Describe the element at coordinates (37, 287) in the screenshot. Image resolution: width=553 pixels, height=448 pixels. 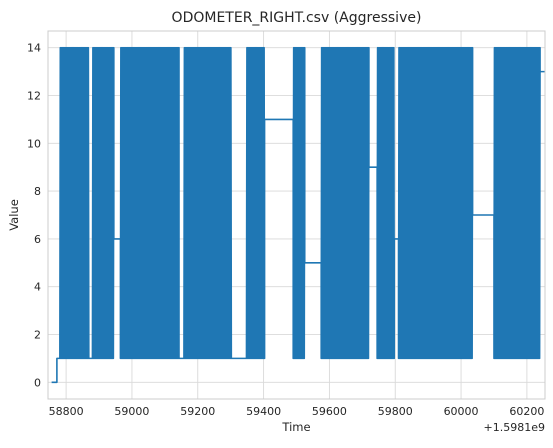
I see `y-tick-label: 4` at that location.